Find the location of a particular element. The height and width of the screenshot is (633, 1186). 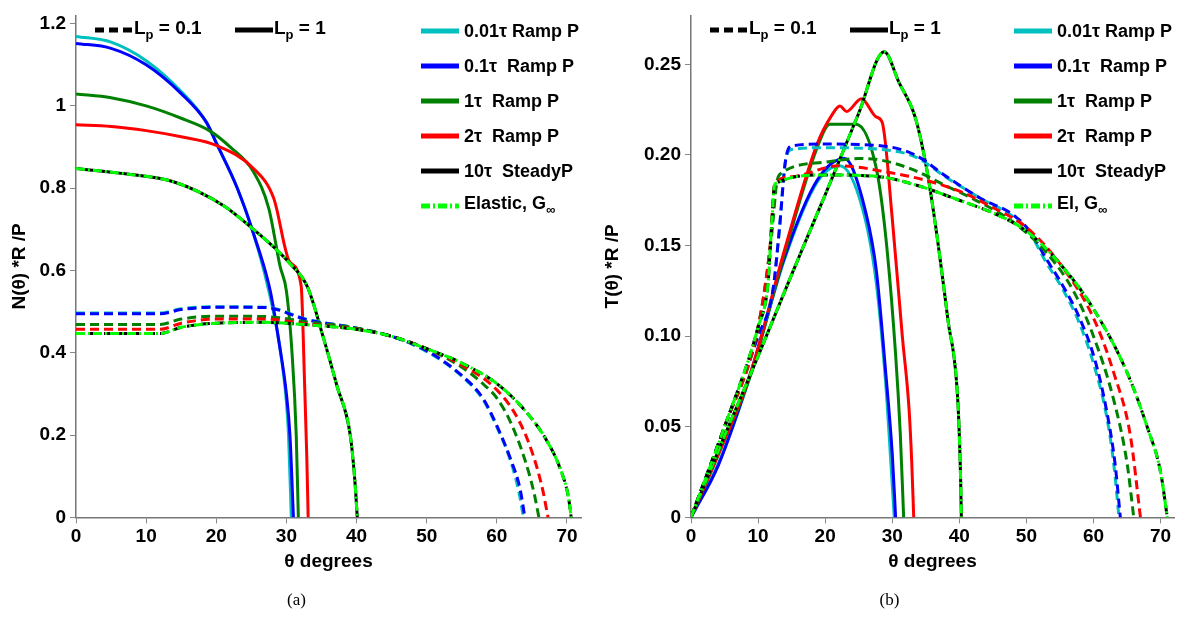

text: (b) is located at coordinates (889, 600).